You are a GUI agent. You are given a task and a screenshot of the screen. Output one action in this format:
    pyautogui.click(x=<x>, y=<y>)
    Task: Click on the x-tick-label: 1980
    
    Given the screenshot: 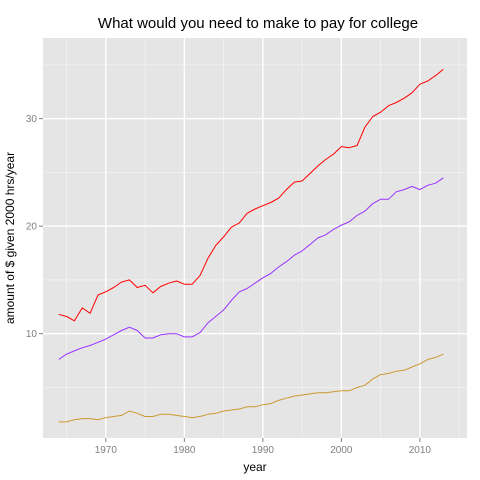 What is the action you would take?
    pyautogui.click(x=184, y=450)
    